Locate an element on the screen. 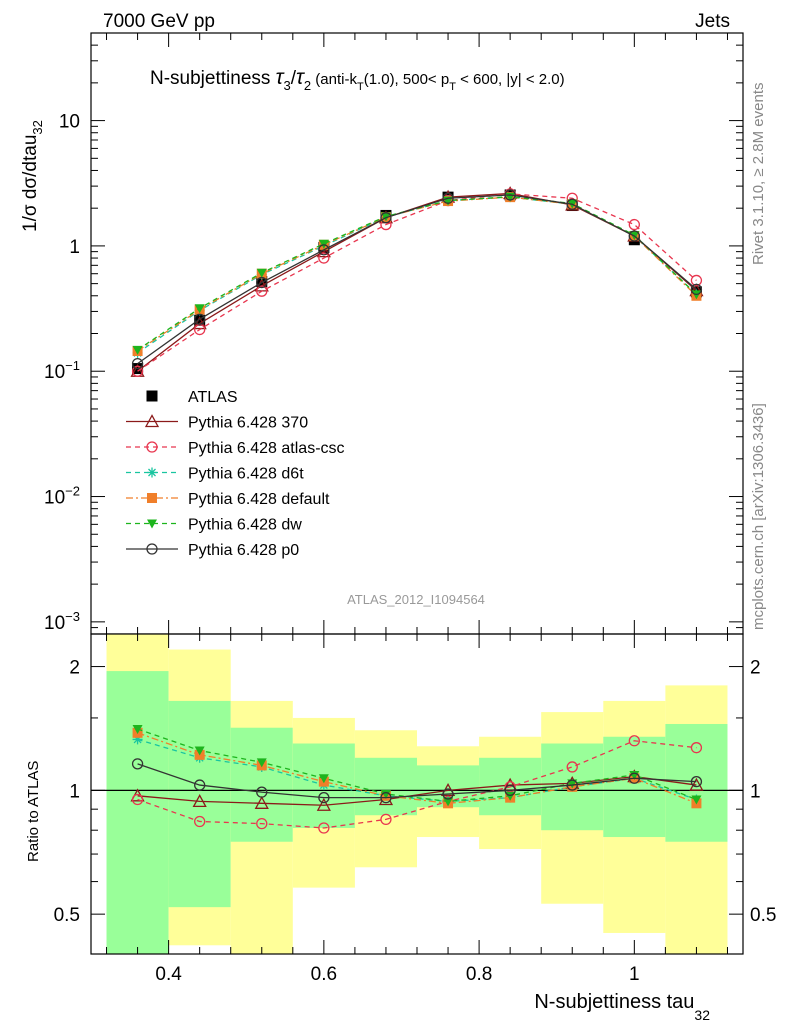 The width and height of the screenshot is (786, 1024). legend-entry: Pythia 6.428 370 is located at coordinates (217, 423).